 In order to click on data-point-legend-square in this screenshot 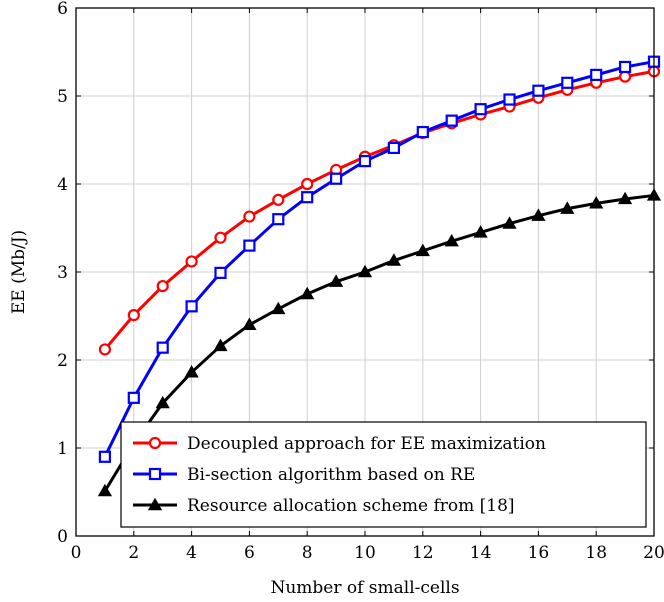, I will do `click(155, 474)`.